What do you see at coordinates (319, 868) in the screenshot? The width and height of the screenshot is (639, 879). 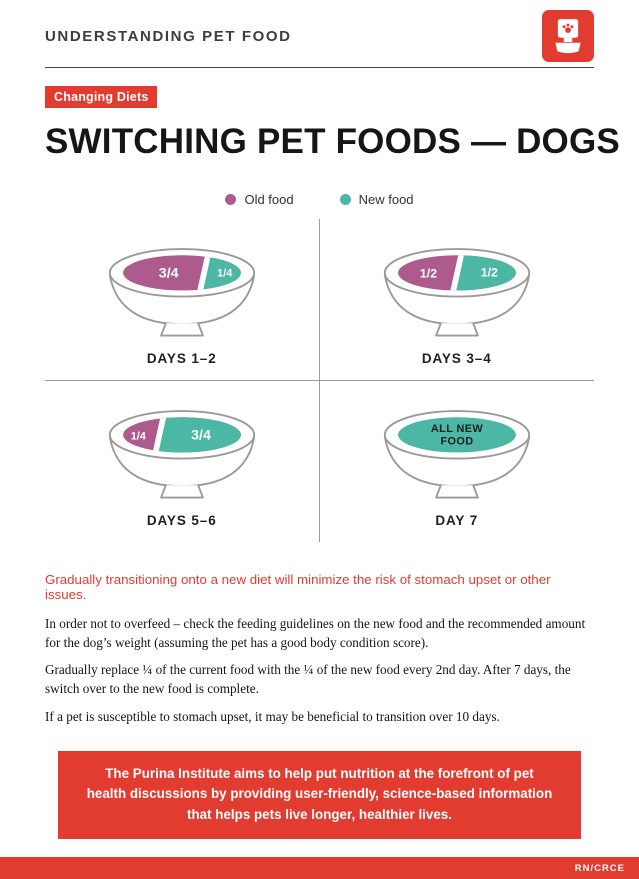 I see `bottom-bar: RN/CRCE` at bounding box center [319, 868].